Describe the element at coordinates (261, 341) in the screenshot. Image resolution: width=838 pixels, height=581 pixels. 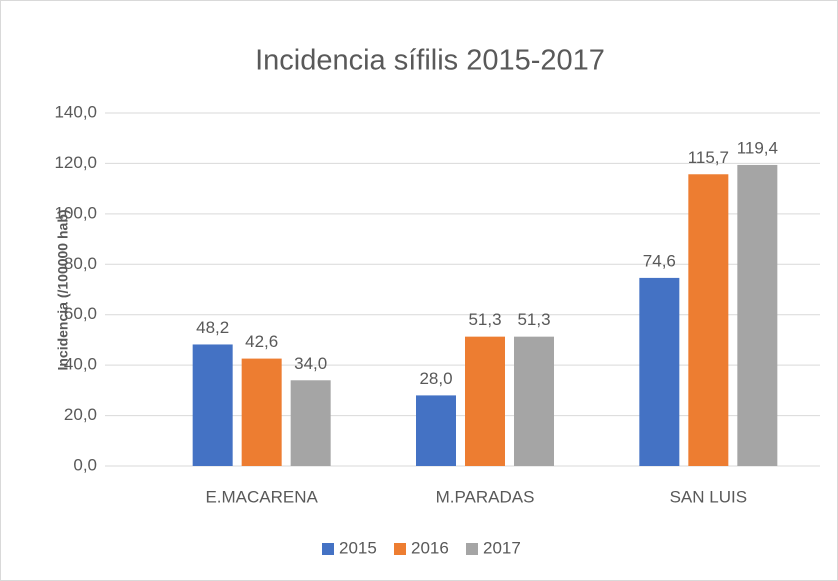
I see `data-label: 42,6` at that location.